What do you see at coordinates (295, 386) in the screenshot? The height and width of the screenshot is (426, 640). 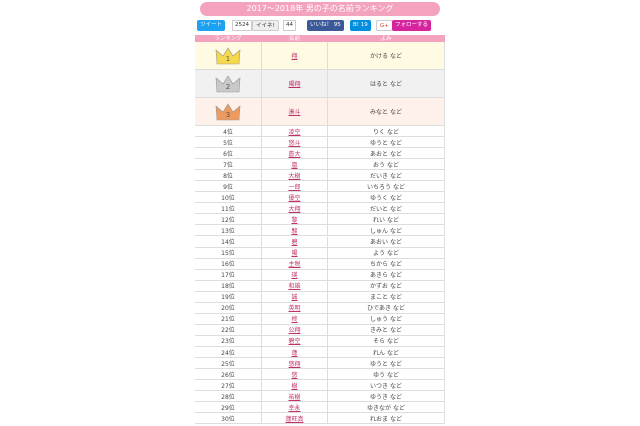 I see `name-cell: 樹` at bounding box center [295, 386].